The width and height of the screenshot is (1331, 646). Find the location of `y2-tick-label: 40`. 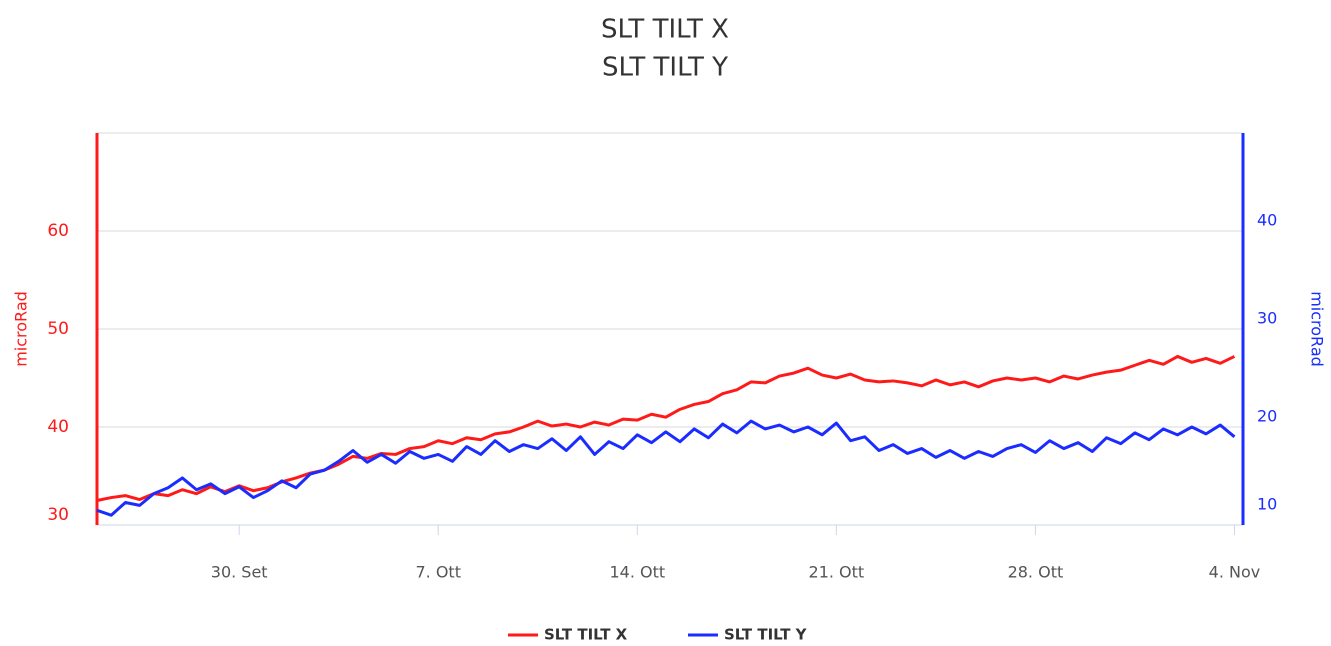

y2-tick-label: 40 is located at coordinates (1267, 220).